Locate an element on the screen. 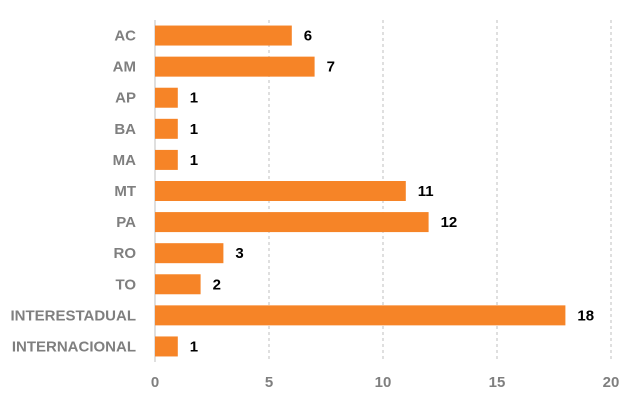 This screenshot has height=394, width=621. category-label: AP is located at coordinates (125, 98).